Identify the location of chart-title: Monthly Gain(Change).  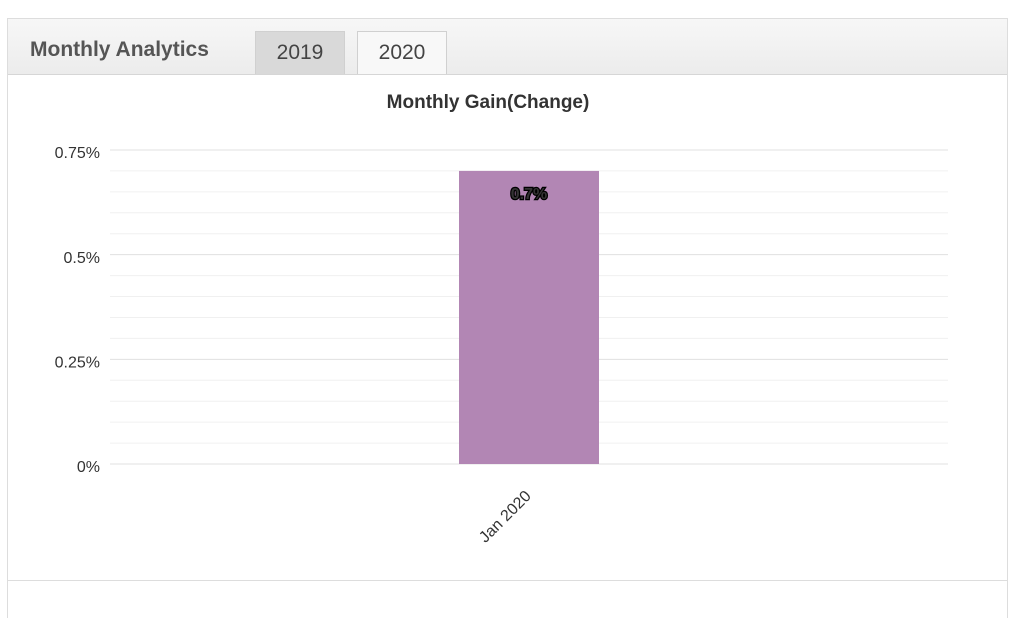
(488, 102).